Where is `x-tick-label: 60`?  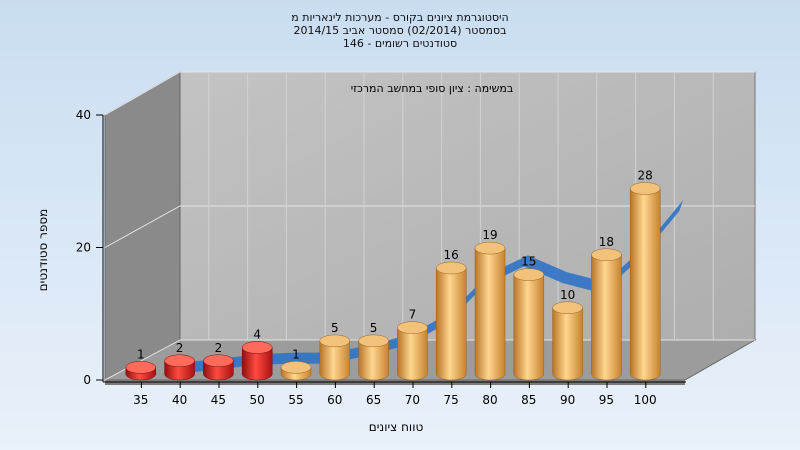
x-tick-label: 60 is located at coordinates (334, 400).